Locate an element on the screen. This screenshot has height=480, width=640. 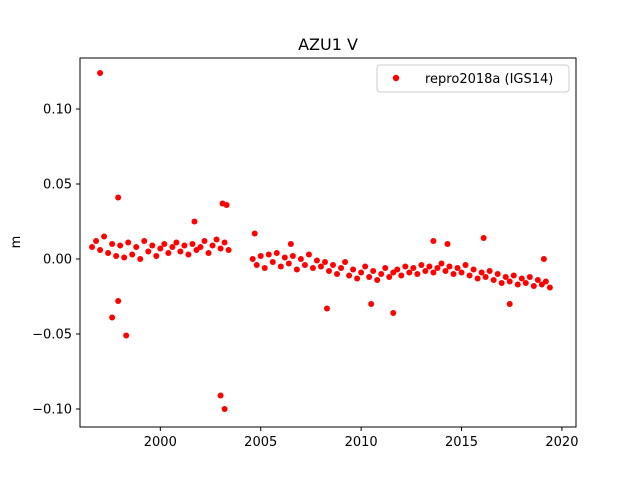
legend: repro2018a (IGS14) is located at coordinates (473, 78).